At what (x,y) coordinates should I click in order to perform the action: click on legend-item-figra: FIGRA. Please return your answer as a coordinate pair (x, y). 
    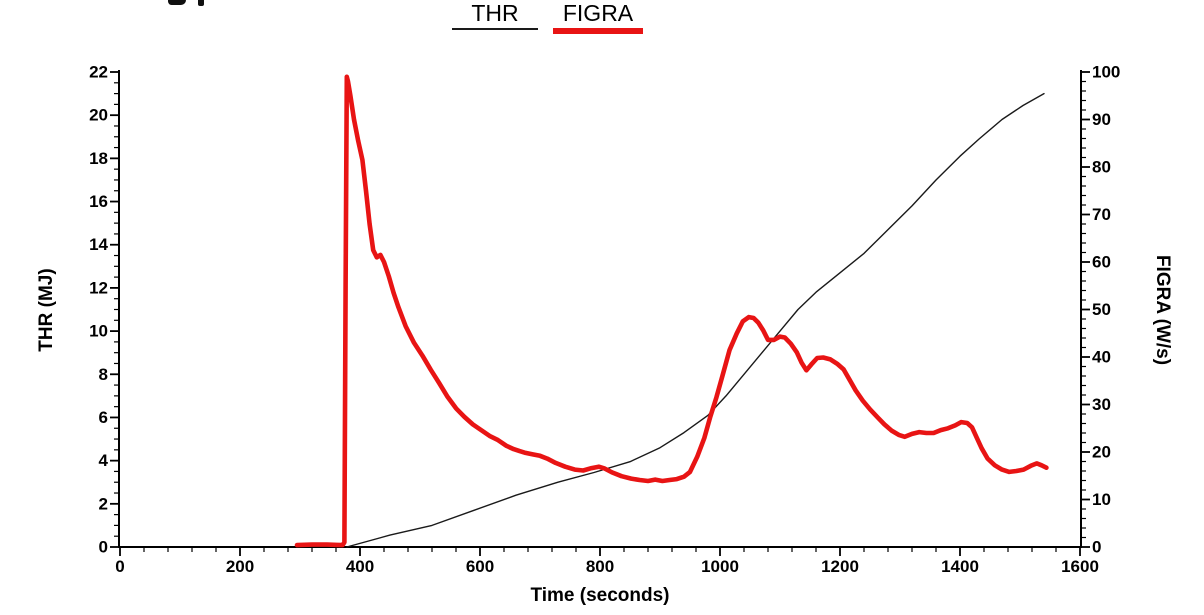
    Looking at the image, I should click on (598, 17).